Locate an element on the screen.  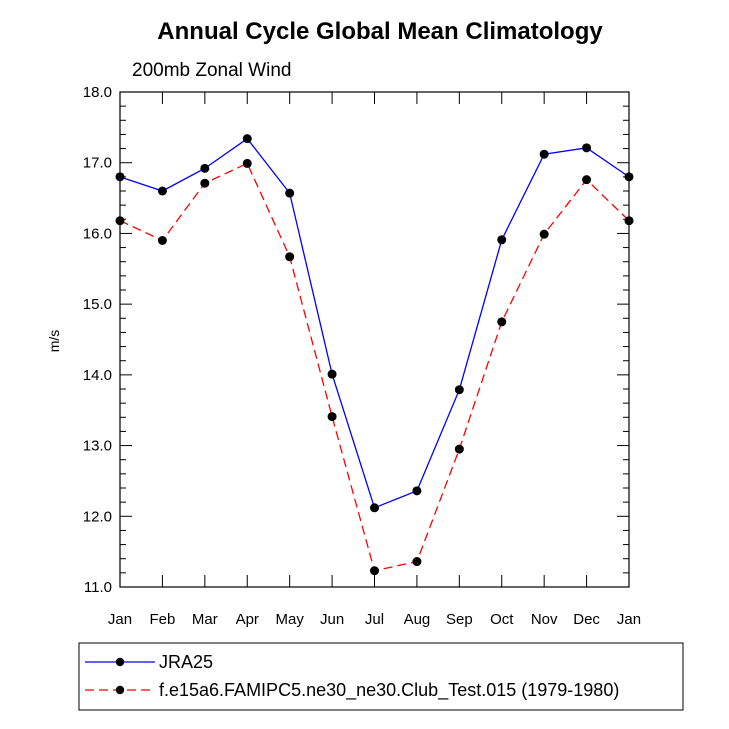
x-tick-label: Apr is located at coordinates (247, 619).